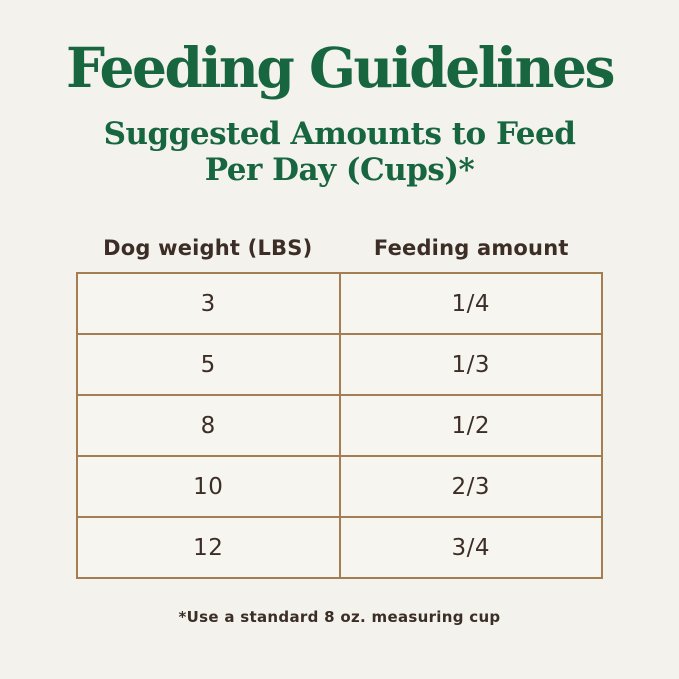  Describe the element at coordinates (208, 248) in the screenshot. I see `column-header-dog-weight: Dog weight (LBS)` at that location.